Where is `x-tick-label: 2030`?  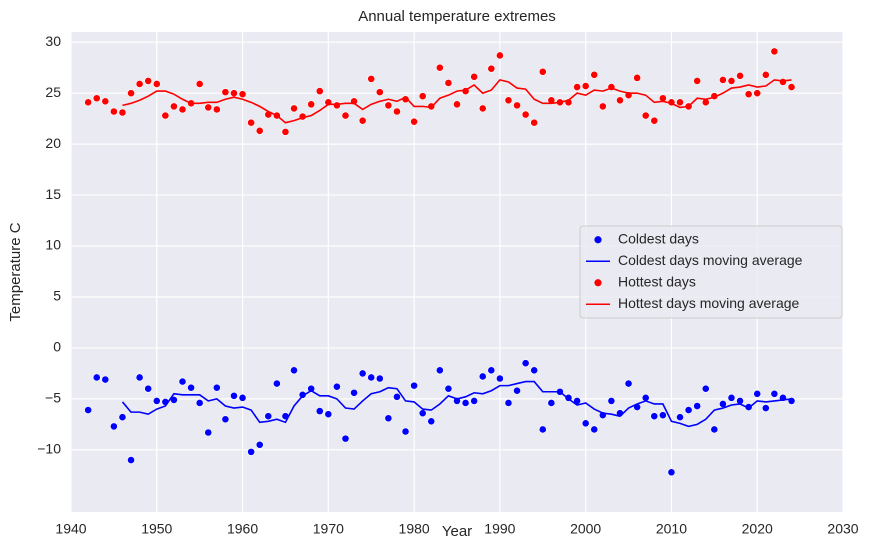
x-tick-label: 2030 is located at coordinates (842, 529).